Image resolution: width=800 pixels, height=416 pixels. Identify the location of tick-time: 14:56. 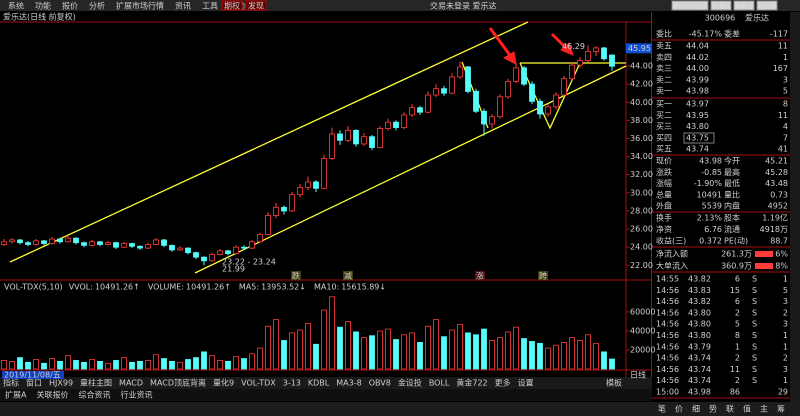
(667, 358).